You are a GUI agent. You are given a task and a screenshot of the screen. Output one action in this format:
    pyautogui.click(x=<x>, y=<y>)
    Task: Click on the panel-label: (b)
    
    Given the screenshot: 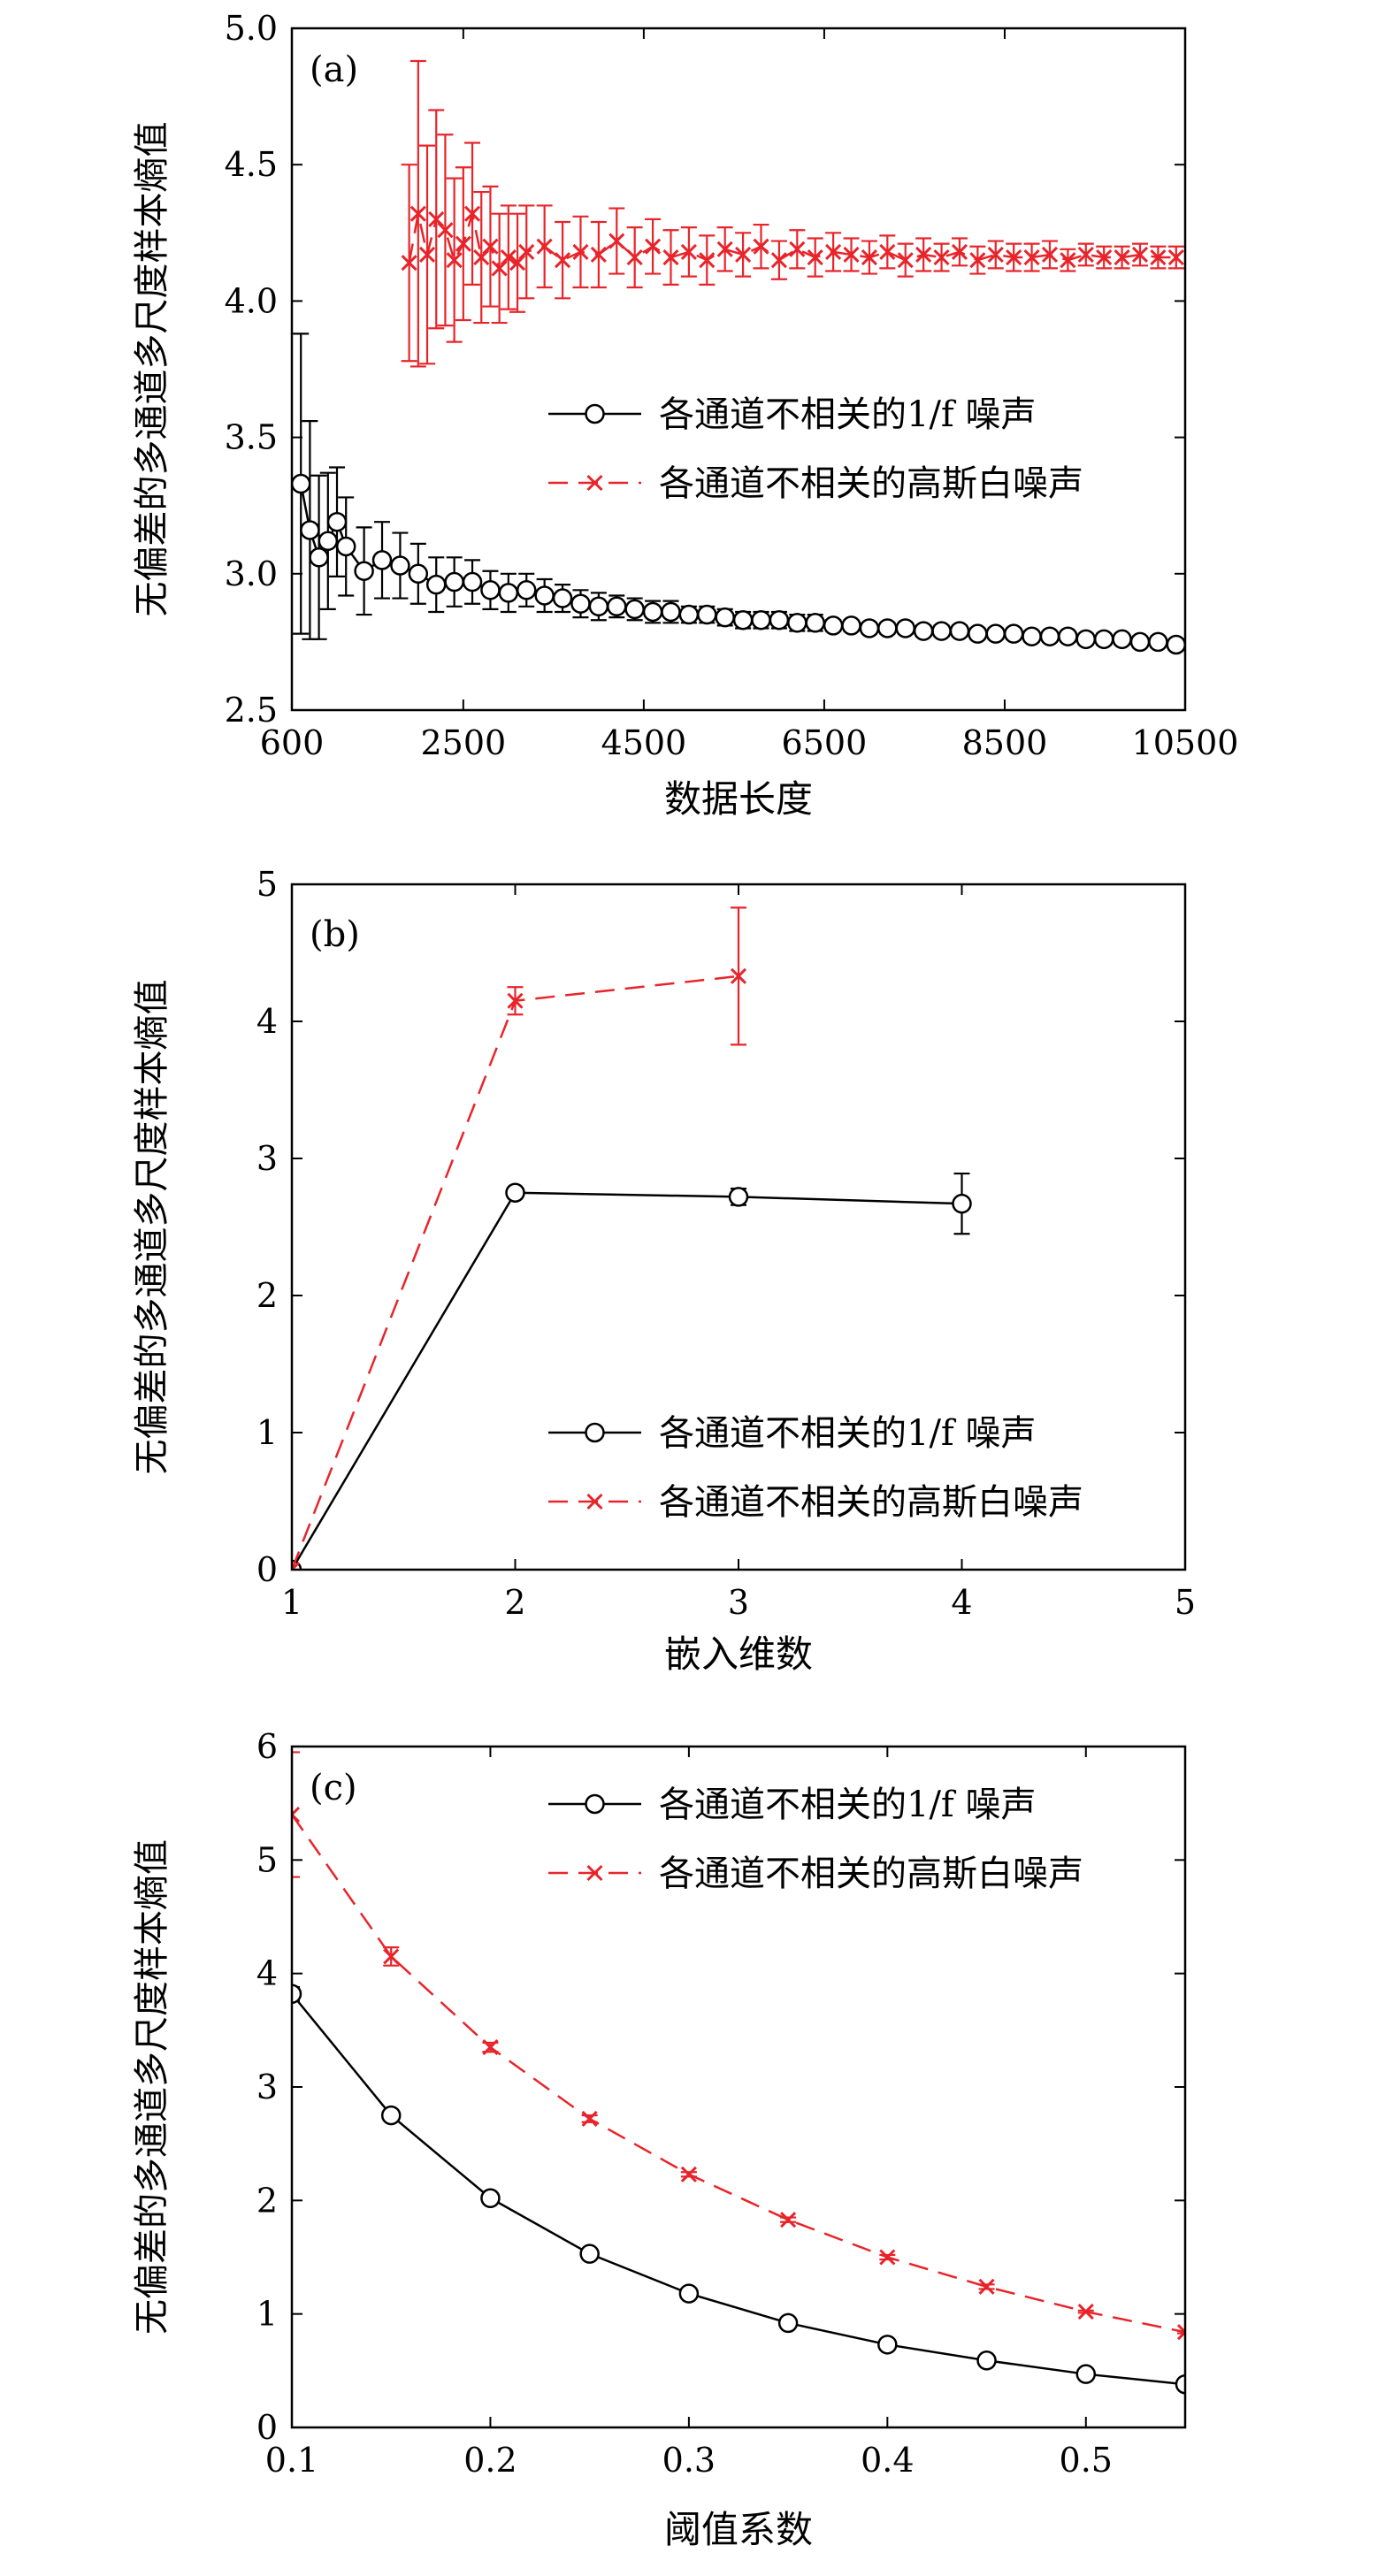 What is the action you would take?
    pyautogui.click(x=335, y=934)
    